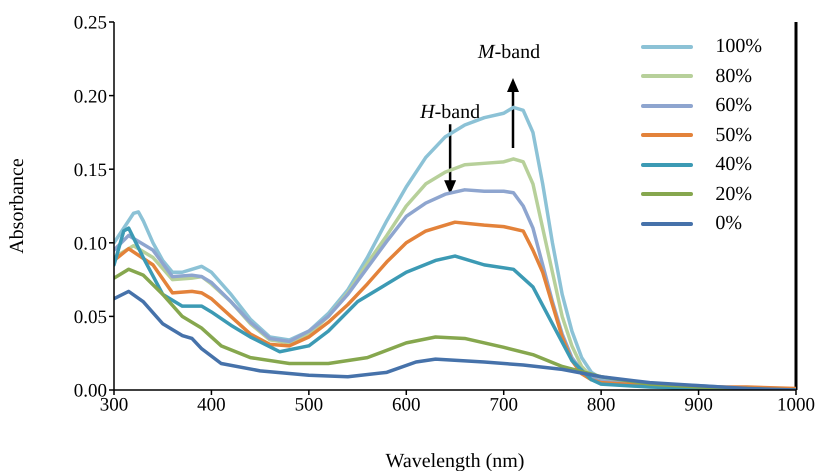 Image resolution: width=820 pixels, height=471 pixels. What do you see at coordinates (17, 206) in the screenshot?
I see `y-axis-title: Absorbance` at bounding box center [17, 206].